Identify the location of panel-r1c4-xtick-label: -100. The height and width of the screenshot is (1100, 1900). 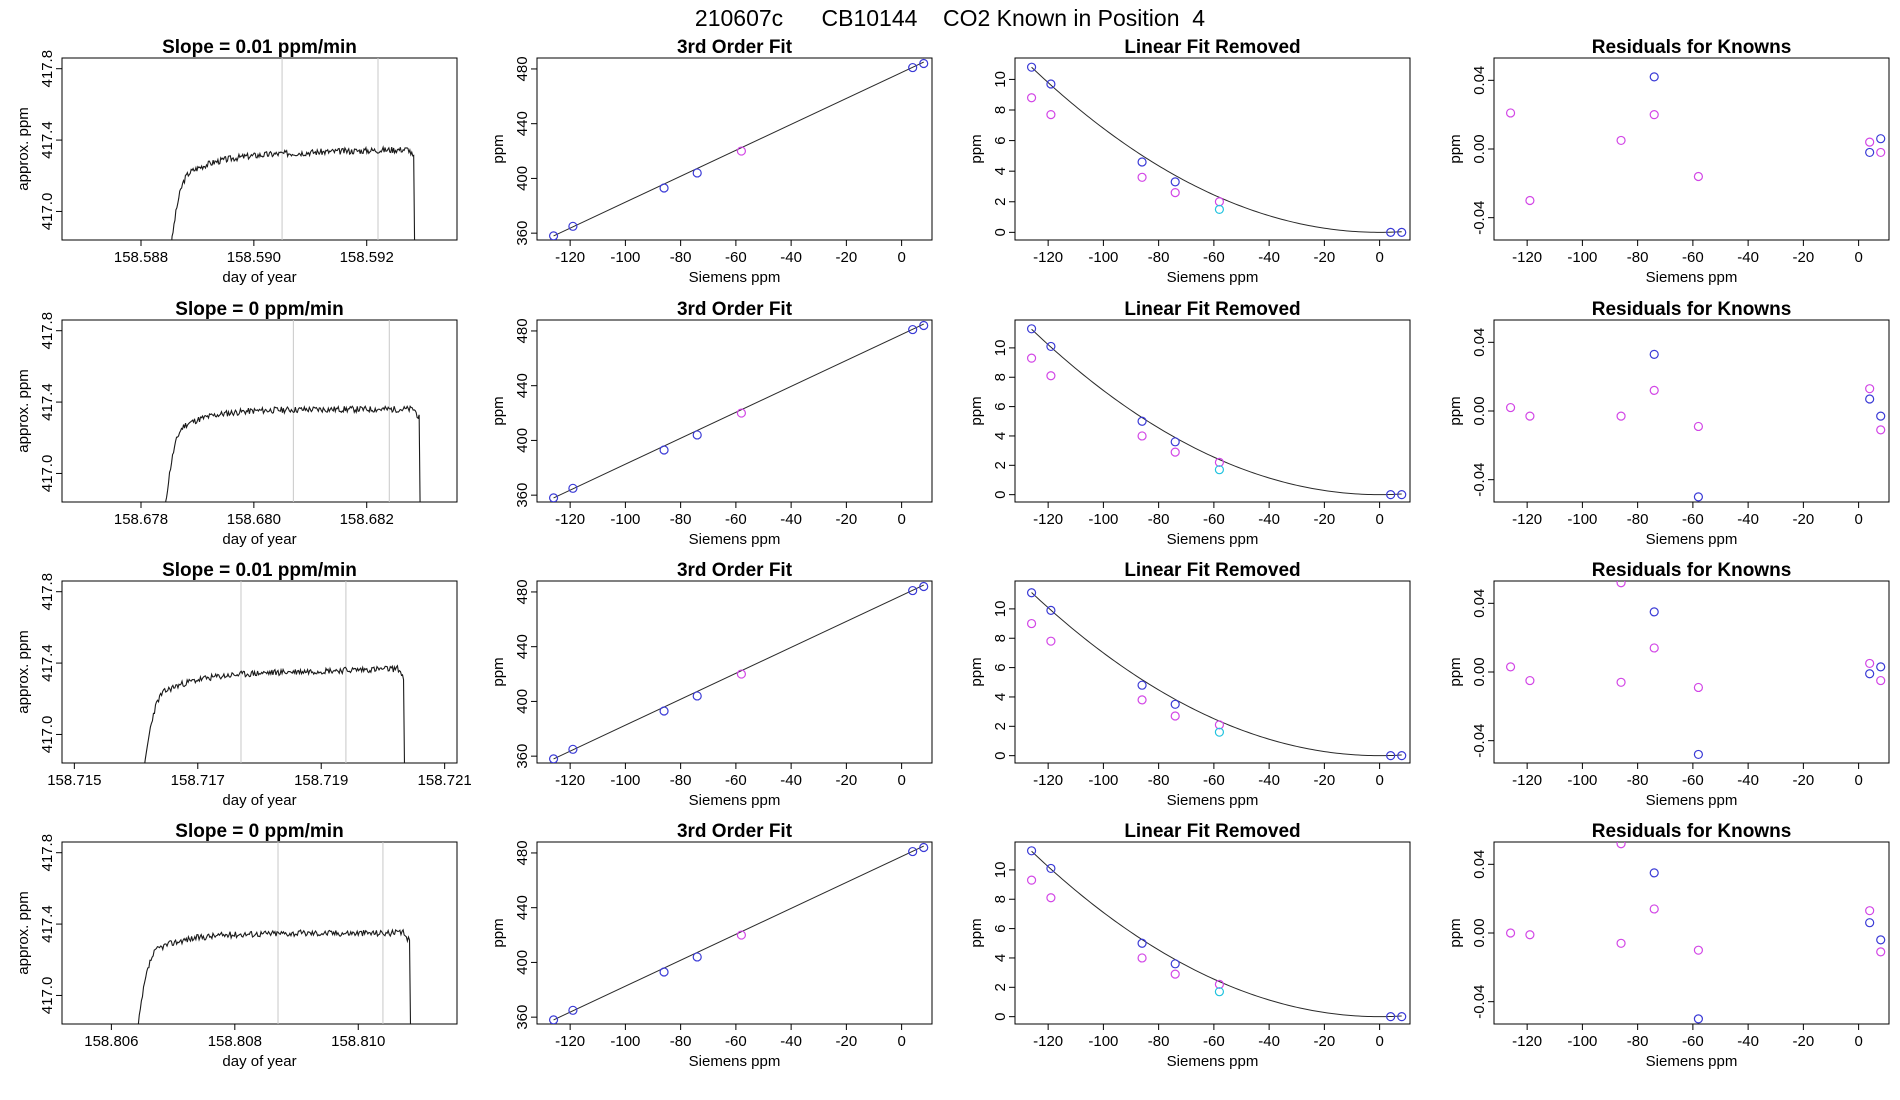
(1582, 257).